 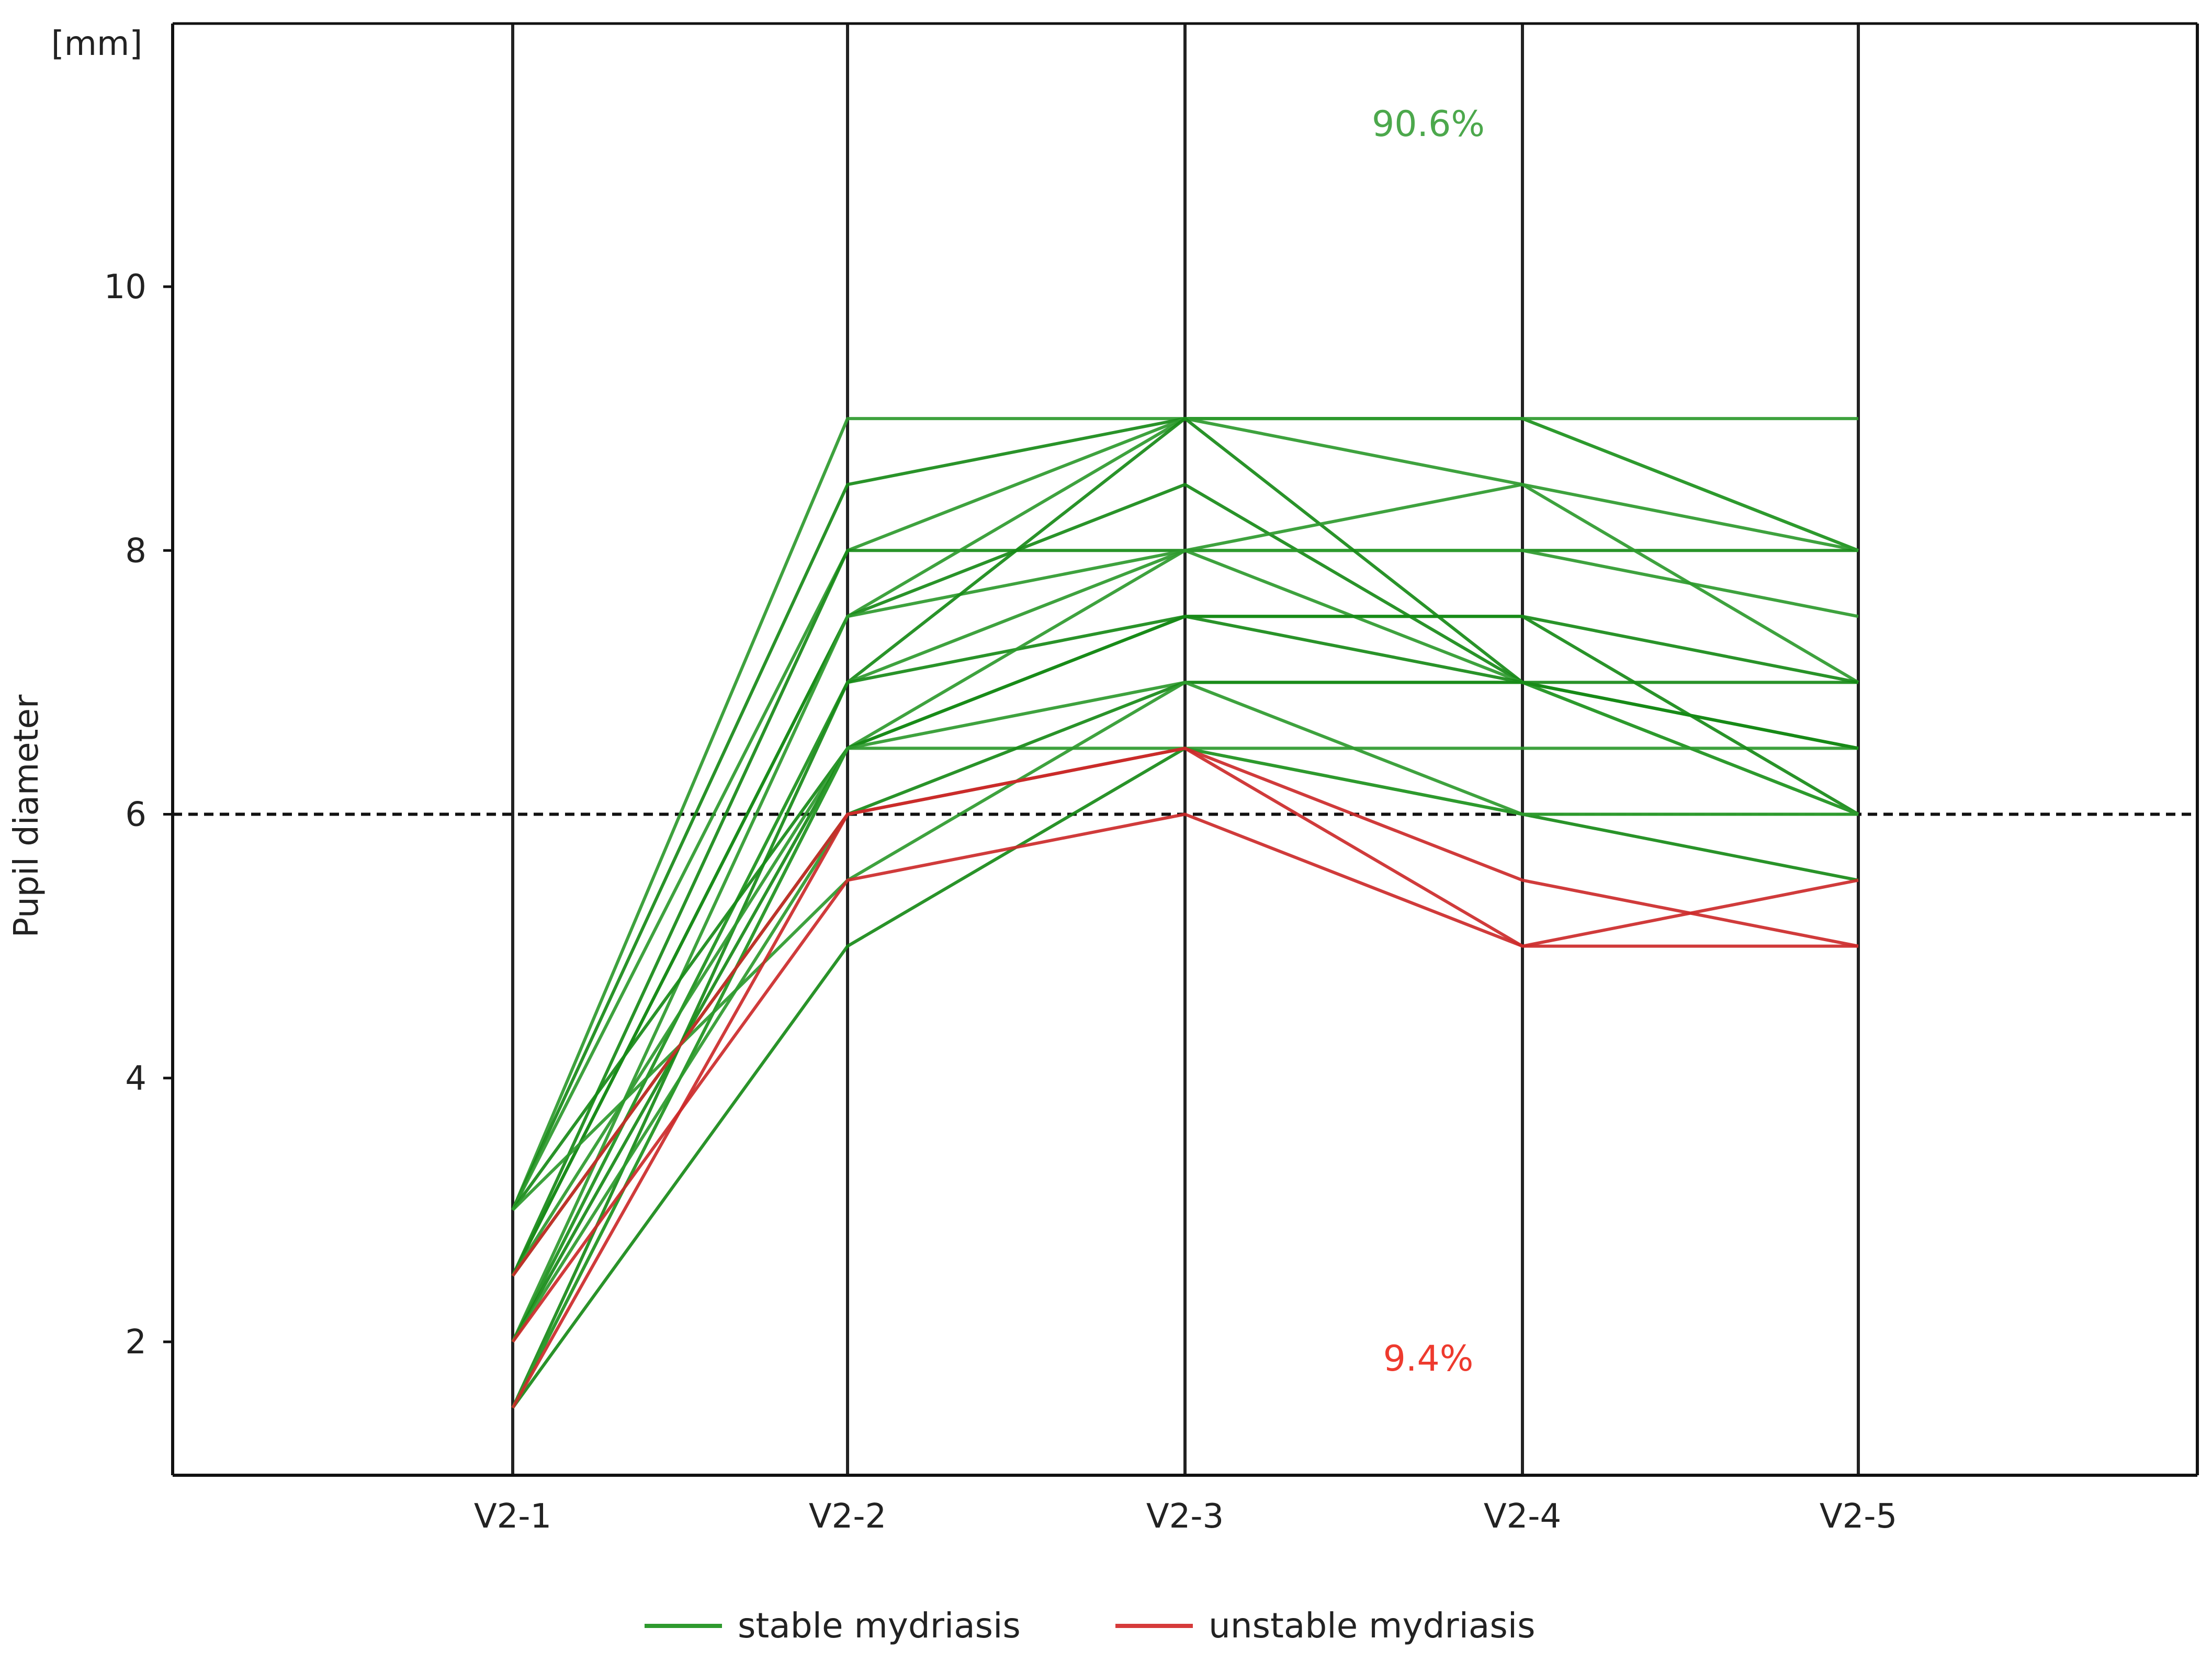 What do you see at coordinates (135, 551) in the screenshot?
I see `y-tick-label-8: 8` at bounding box center [135, 551].